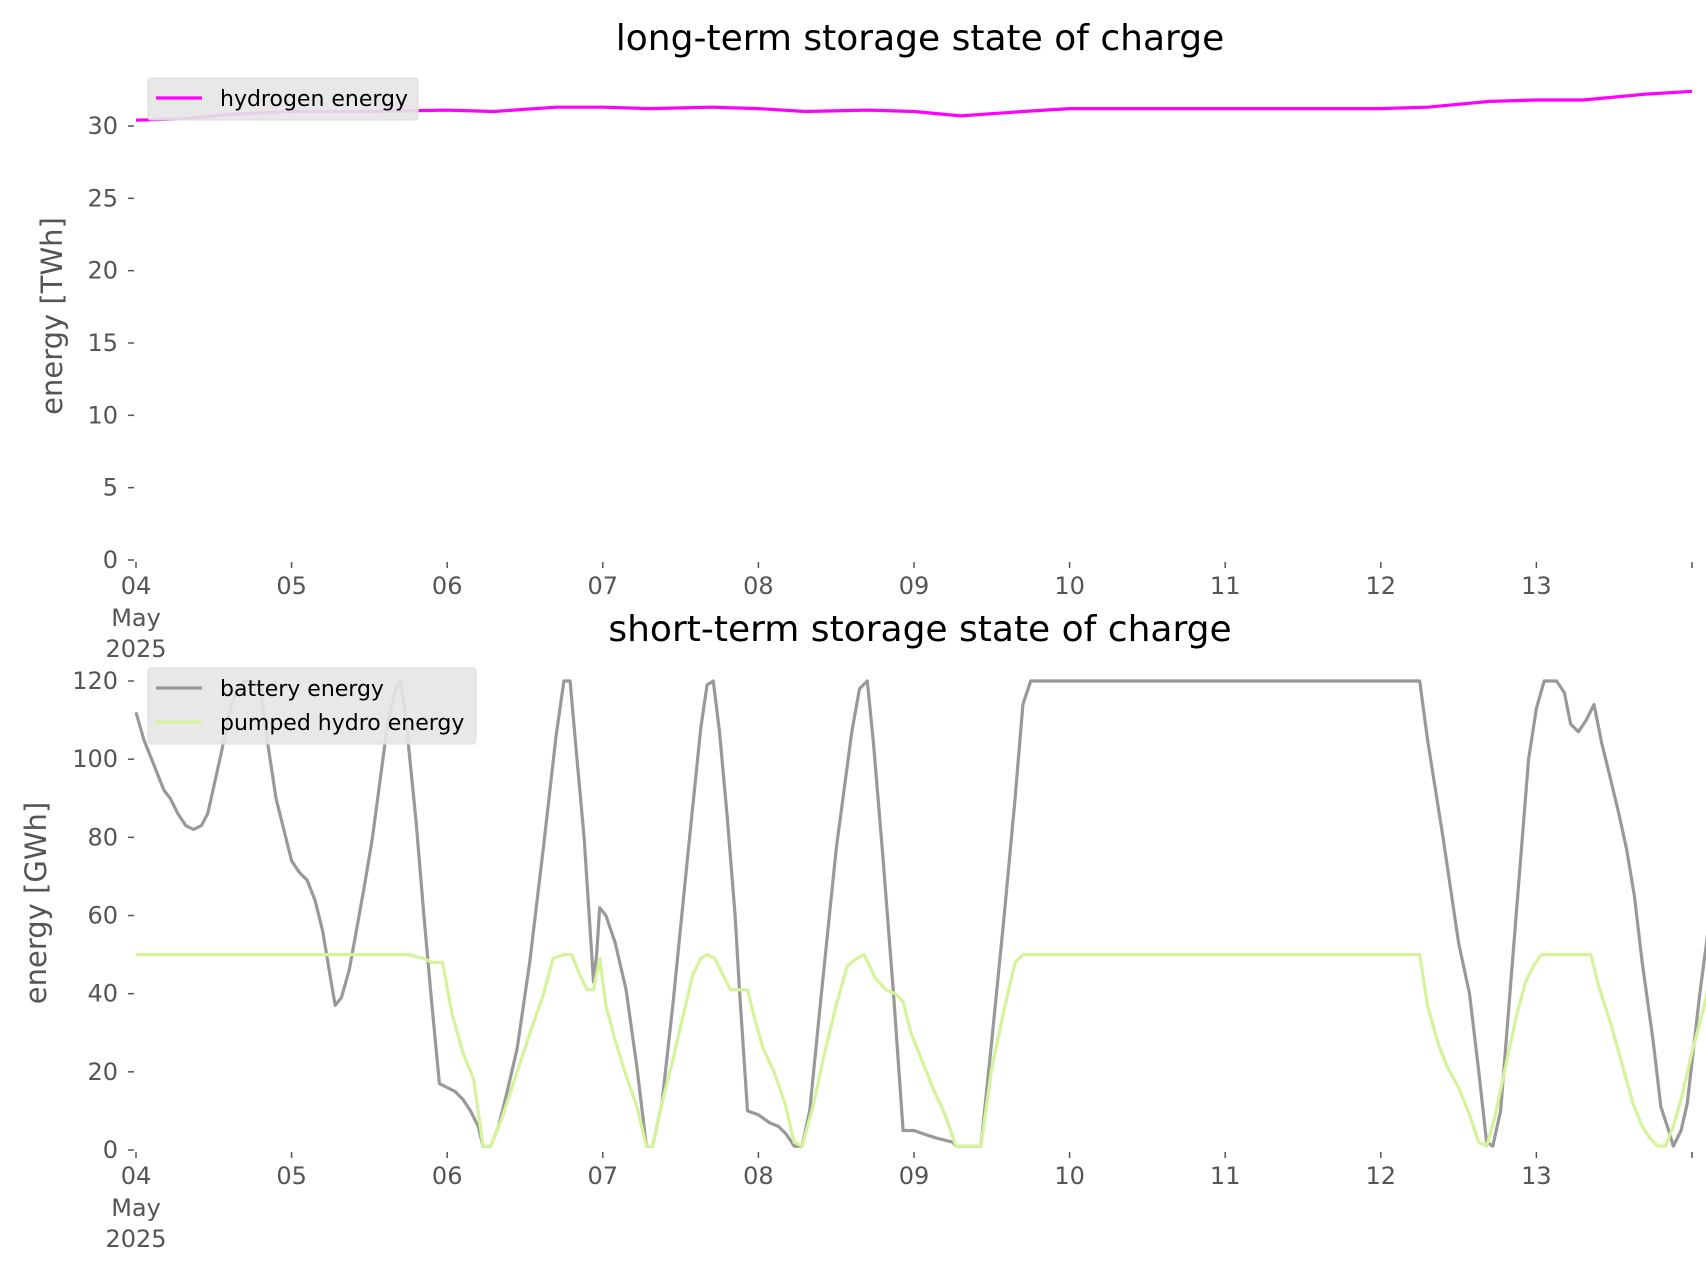 Image resolution: width=1706 pixels, height=1277 pixels. Describe the element at coordinates (102, 126) in the screenshot. I see `y-tick-label: 30` at that location.